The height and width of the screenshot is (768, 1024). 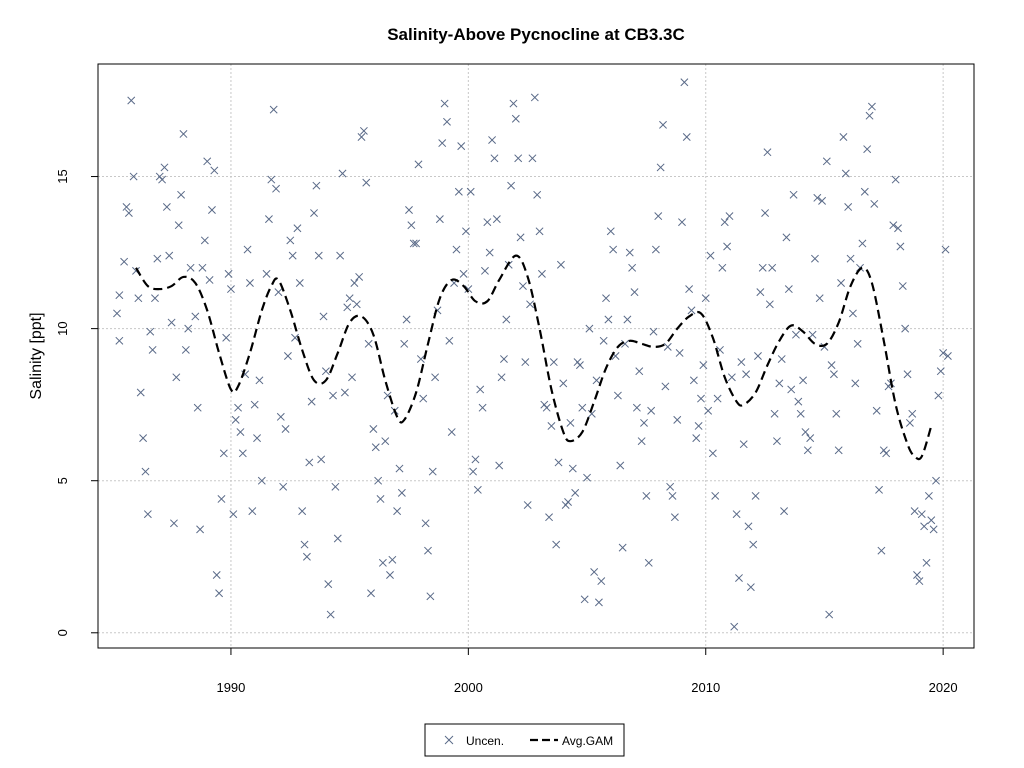 I want to click on legend-uncen-label: Uncen., so click(x=485, y=741).